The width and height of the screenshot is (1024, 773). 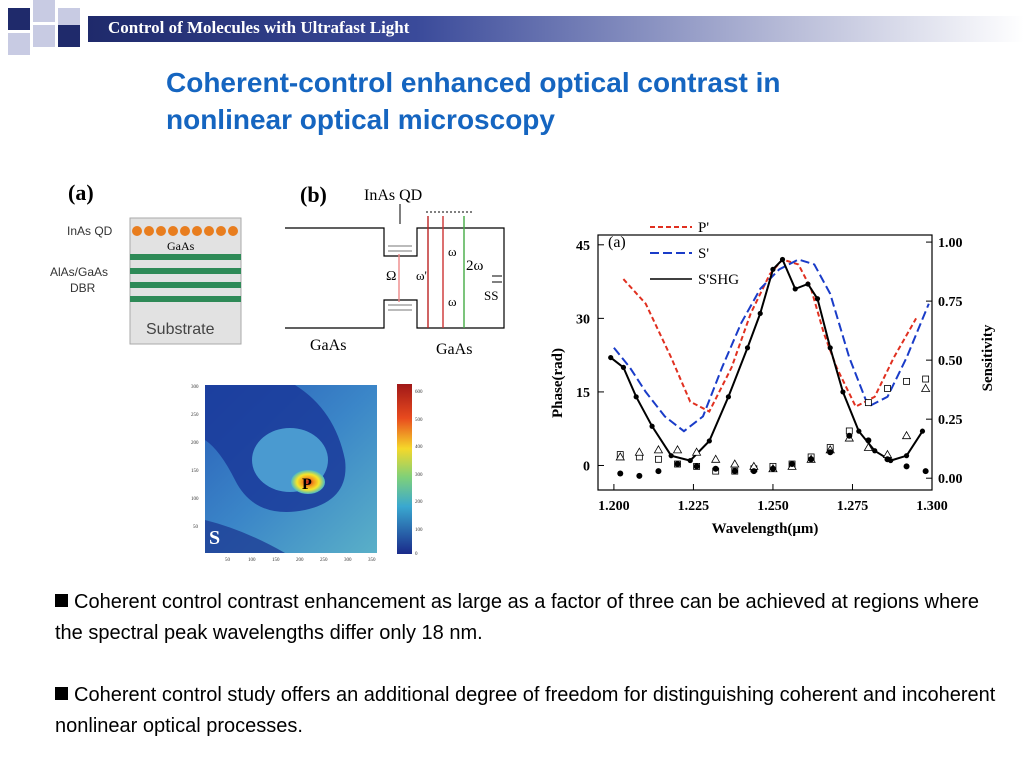 What do you see at coordinates (391, 276) in the screenshot?
I see `omega-cap-label: Ω` at bounding box center [391, 276].